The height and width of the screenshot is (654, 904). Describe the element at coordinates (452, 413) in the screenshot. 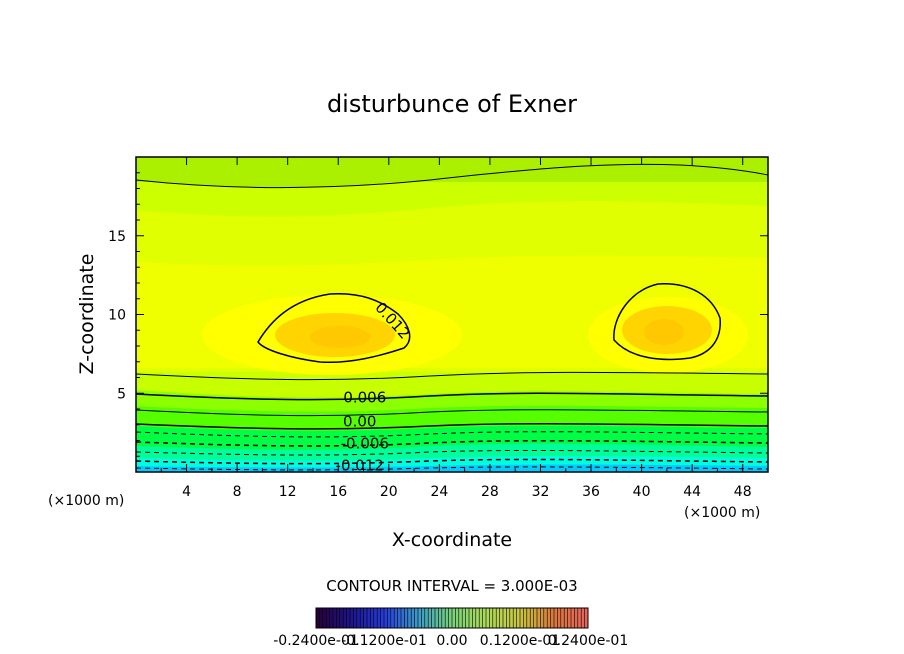

I see `contour-0.003` at that location.